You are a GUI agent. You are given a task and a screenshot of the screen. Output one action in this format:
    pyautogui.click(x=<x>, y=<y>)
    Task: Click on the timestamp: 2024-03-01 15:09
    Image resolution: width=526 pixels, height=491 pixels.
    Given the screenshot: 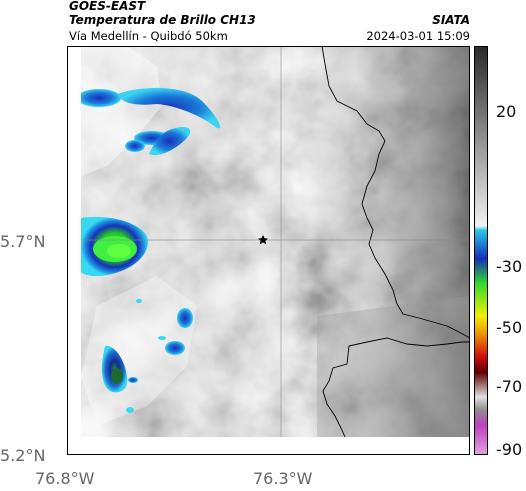 What is the action you would take?
    pyautogui.click(x=418, y=36)
    